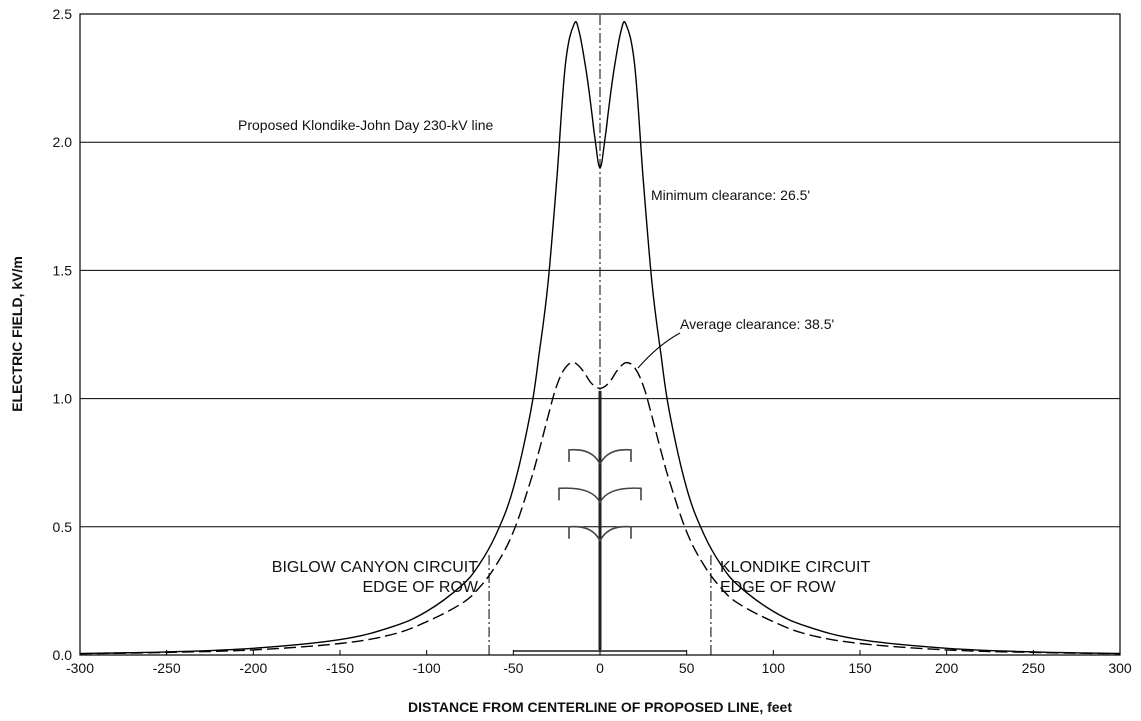 The width and height of the screenshot is (1141, 721). I want to click on y-tick-label-3: 1.5, so click(63, 270).